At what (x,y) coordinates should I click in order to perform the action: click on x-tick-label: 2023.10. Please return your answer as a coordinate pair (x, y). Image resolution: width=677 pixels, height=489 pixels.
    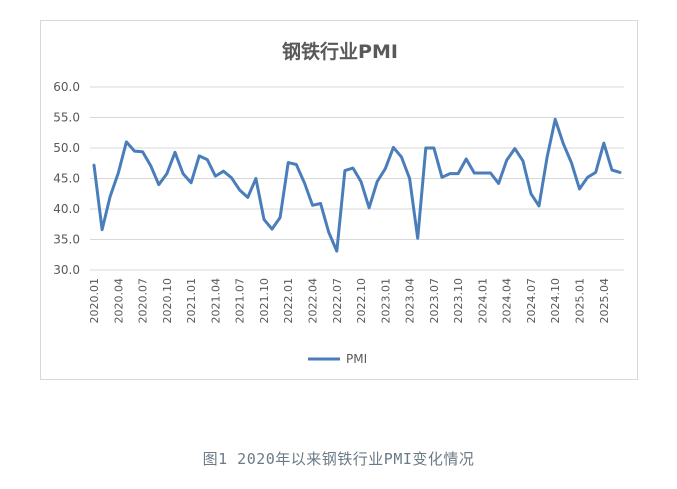
    Looking at the image, I should click on (458, 301).